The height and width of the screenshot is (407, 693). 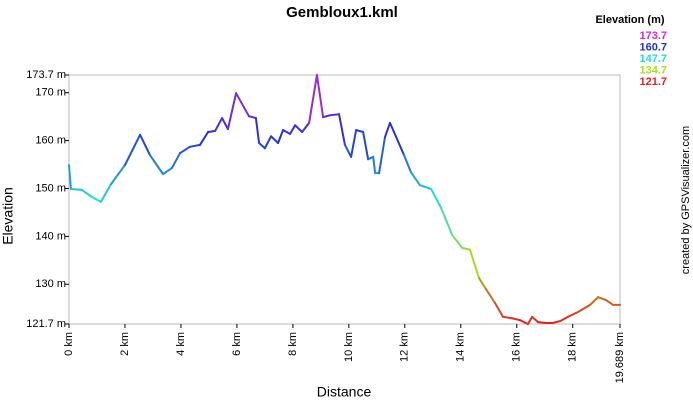 What do you see at coordinates (344, 392) in the screenshot?
I see `x-axis-label: Distance` at bounding box center [344, 392].